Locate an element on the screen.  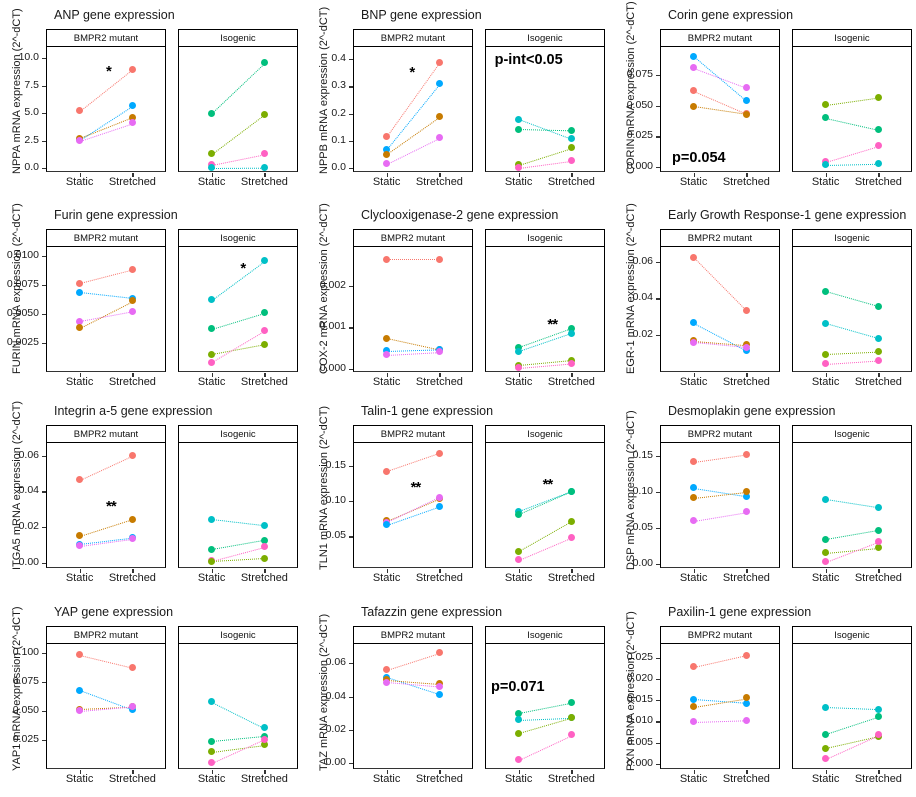
y-tick-label: 0.010 is located at coordinates (639, 720).